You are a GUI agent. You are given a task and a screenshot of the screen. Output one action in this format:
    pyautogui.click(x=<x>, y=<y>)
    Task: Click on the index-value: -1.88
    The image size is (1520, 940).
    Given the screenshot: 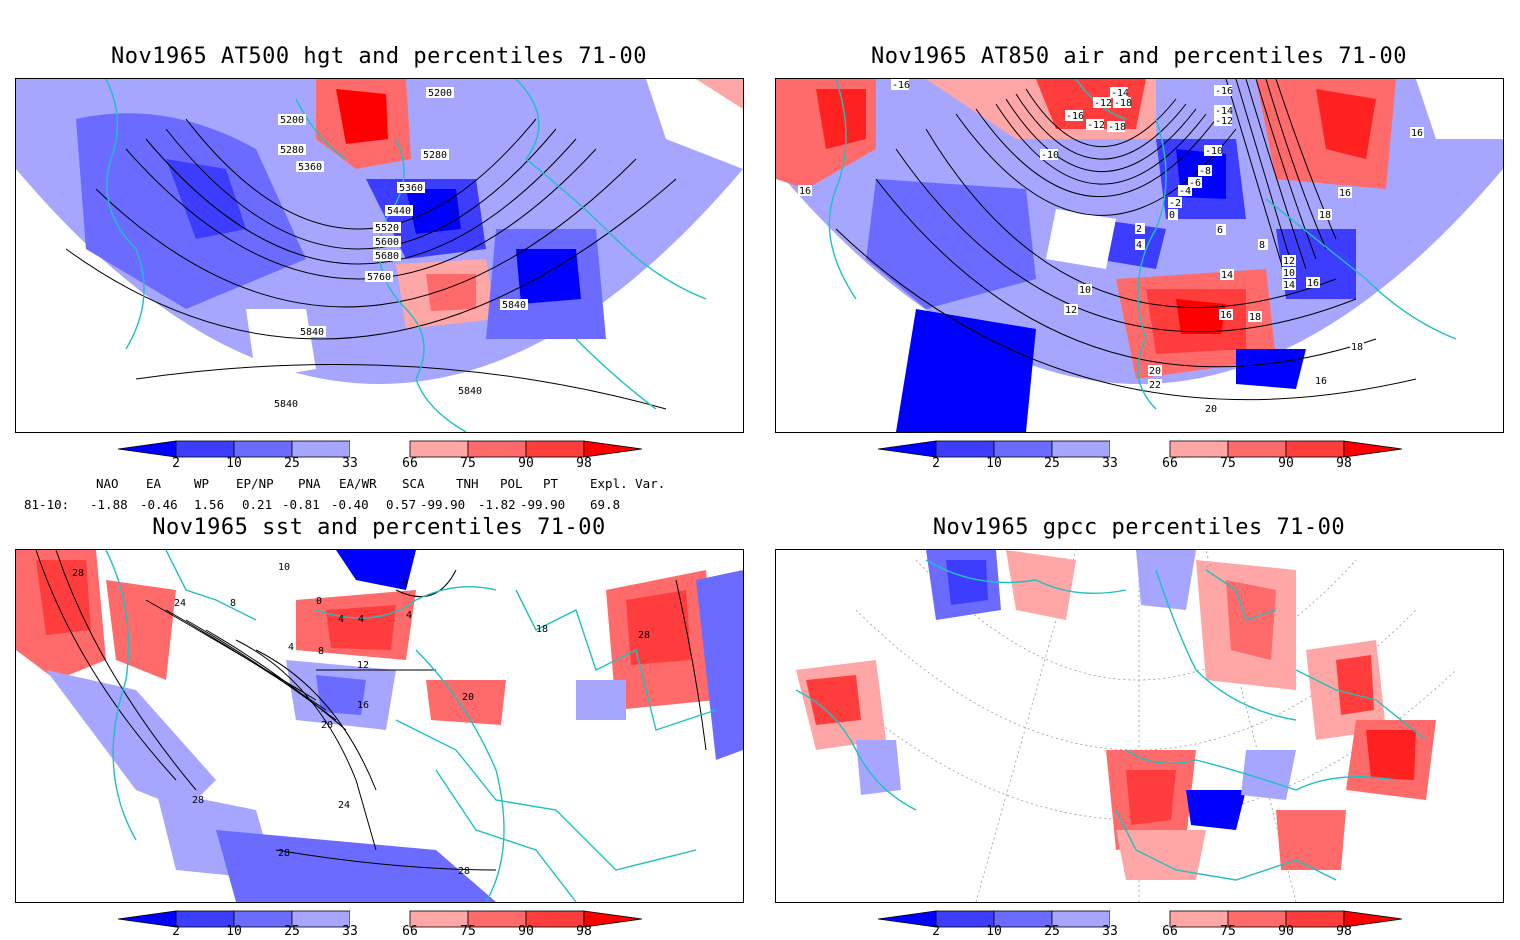 What is the action you would take?
    pyautogui.click(x=109, y=504)
    